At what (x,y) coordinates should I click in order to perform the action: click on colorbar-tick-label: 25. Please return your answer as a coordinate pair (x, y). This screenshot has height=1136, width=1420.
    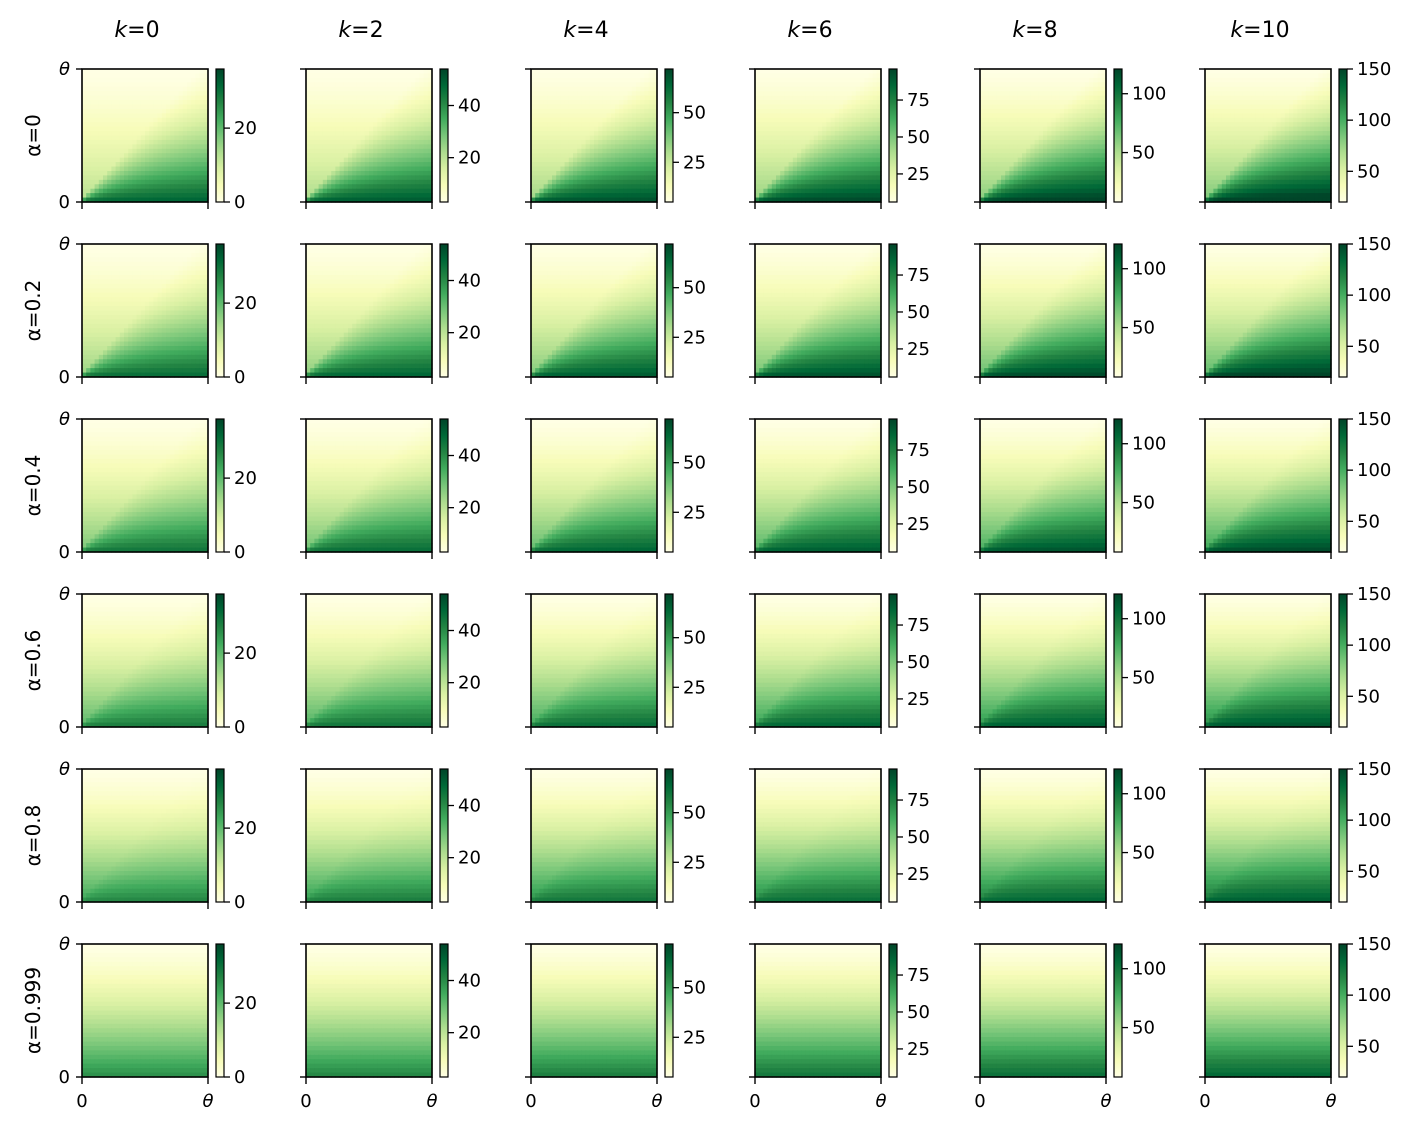
    Looking at the image, I should click on (918, 174).